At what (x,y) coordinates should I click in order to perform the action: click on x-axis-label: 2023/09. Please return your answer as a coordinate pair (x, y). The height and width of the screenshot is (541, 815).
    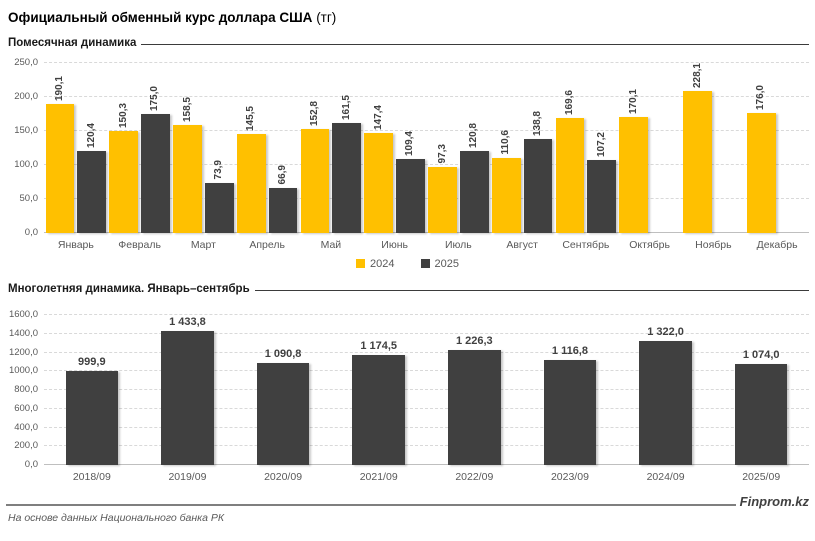
    Looking at the image, I should click on (569, 477).